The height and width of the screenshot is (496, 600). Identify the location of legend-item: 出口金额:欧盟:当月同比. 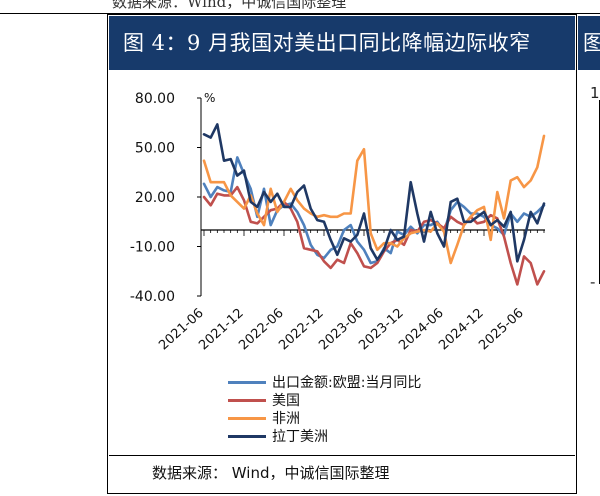
(324, 382).